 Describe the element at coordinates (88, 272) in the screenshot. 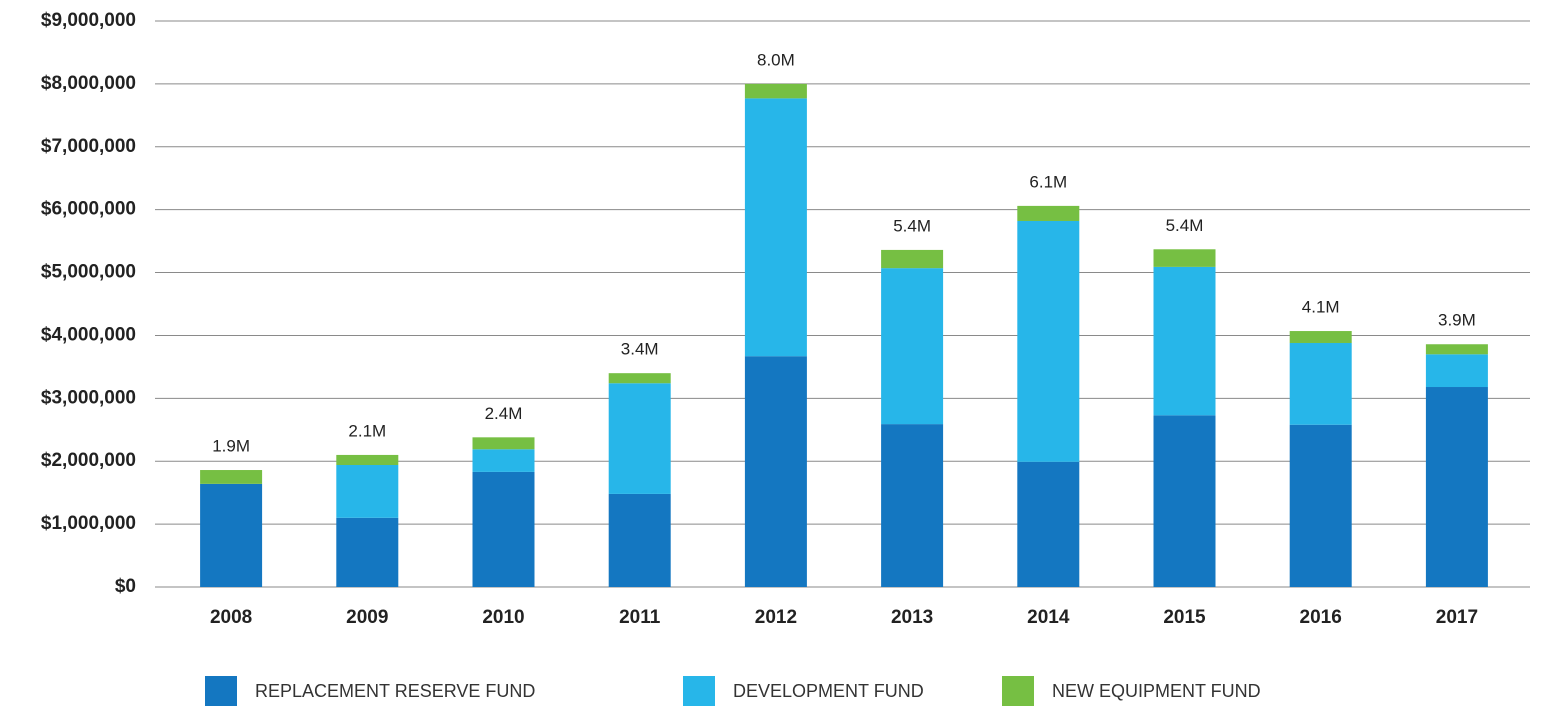

I see `y-tick-label: $5,000,000` at that location.